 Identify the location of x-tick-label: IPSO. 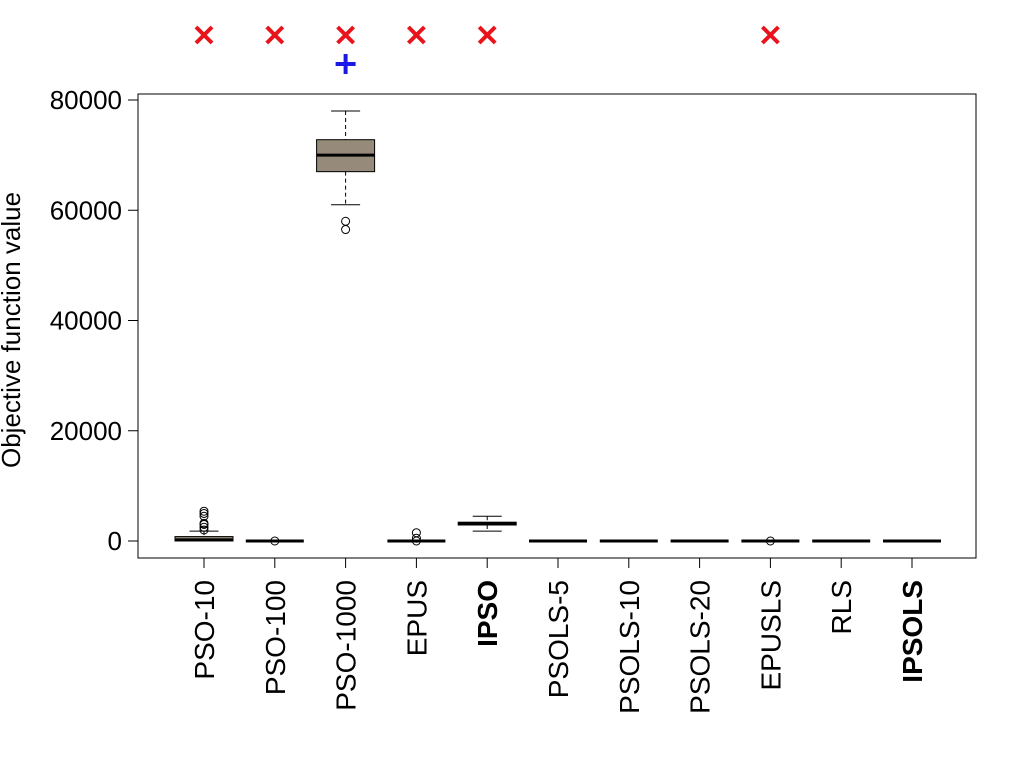
(487, 613).